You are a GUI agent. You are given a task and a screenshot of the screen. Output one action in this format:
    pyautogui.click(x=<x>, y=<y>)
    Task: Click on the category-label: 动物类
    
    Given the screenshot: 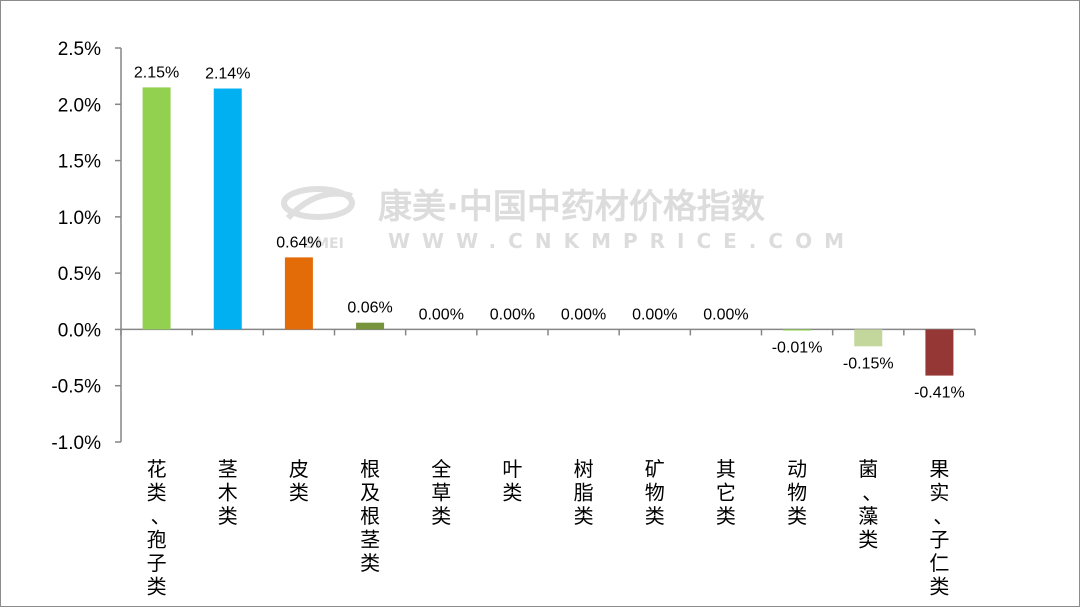 What is the action you would take?
    pyautogui.click(x=797, y=492)
    